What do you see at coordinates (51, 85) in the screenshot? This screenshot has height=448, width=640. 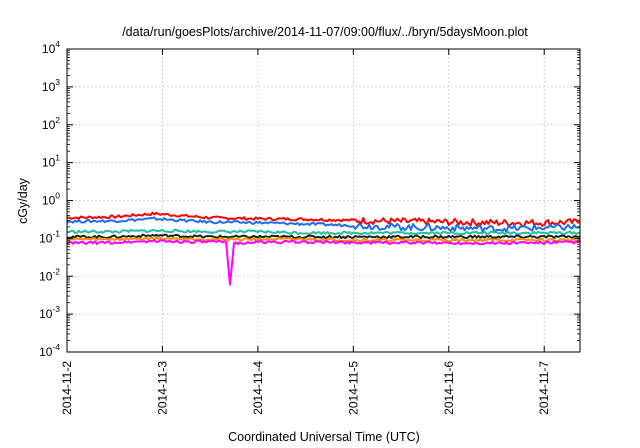 I see `y-tick-label: 10³` at bounding box center [51, 85].